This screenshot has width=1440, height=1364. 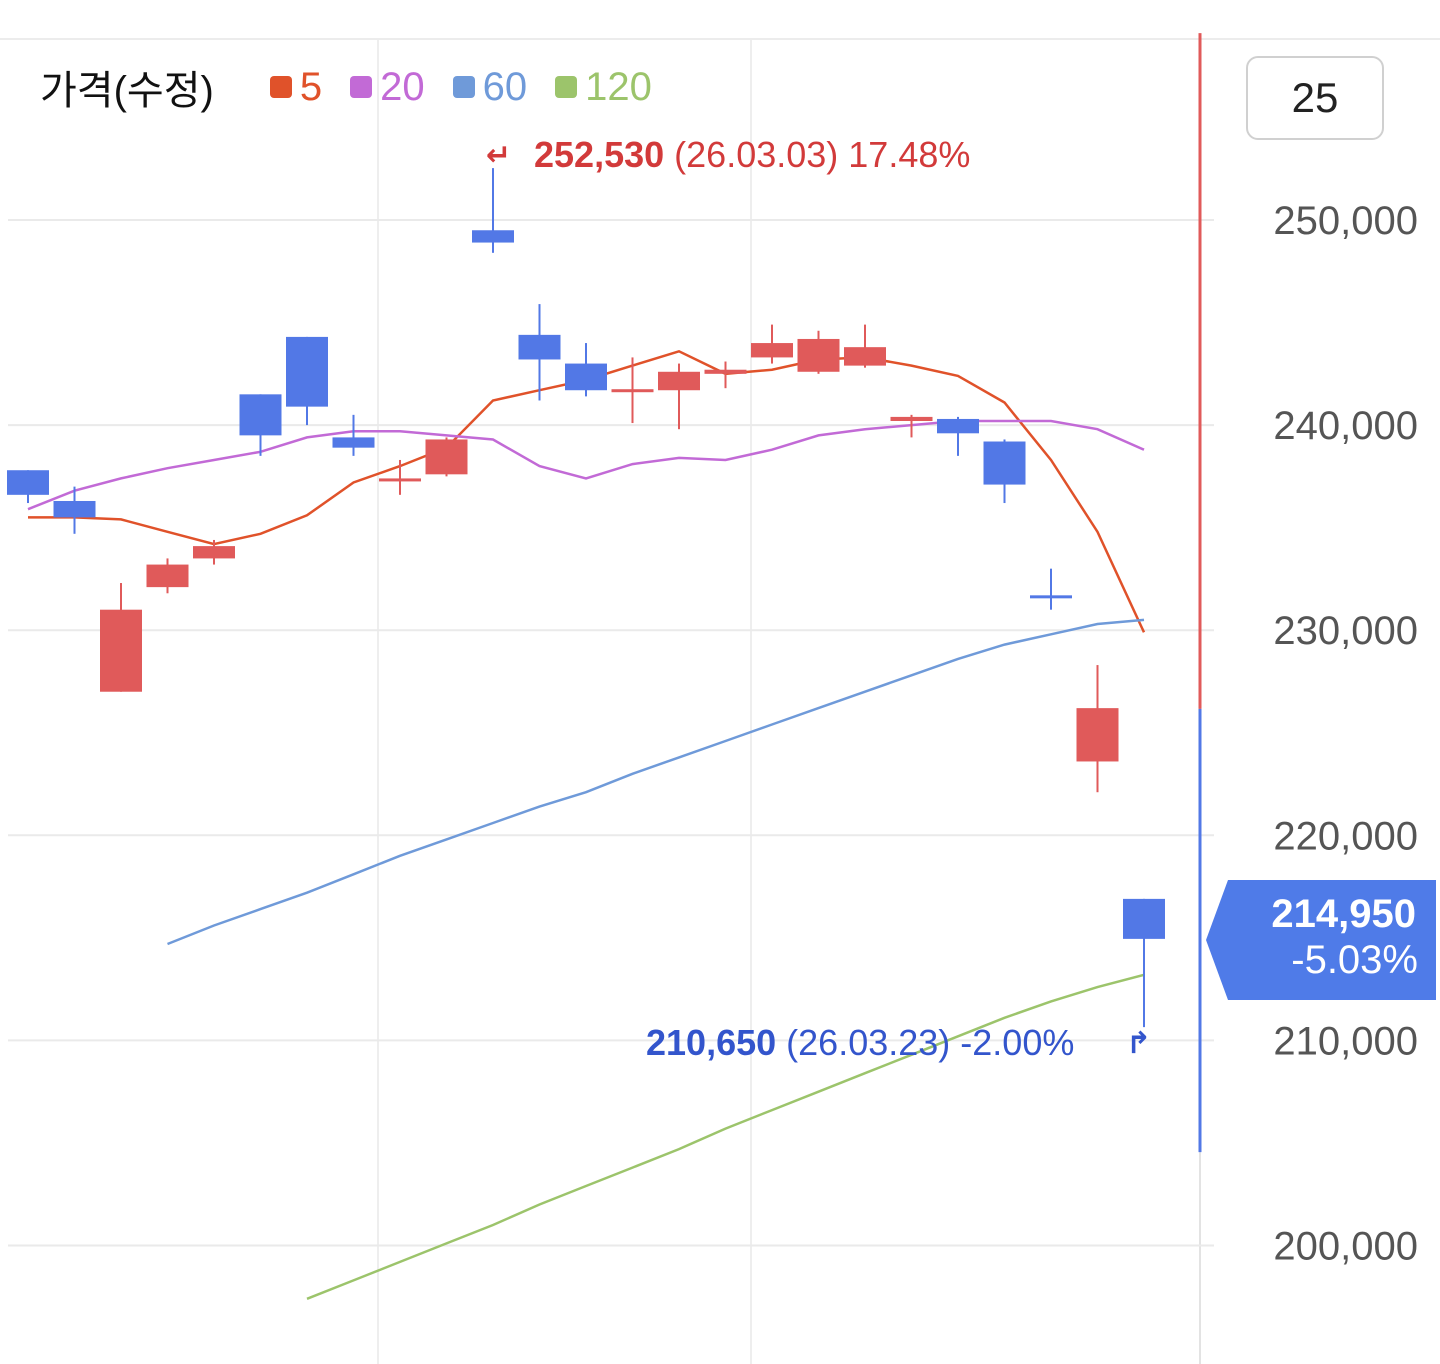 I want to click on legend-item-ma5: 5, so click(x=296, y=87).